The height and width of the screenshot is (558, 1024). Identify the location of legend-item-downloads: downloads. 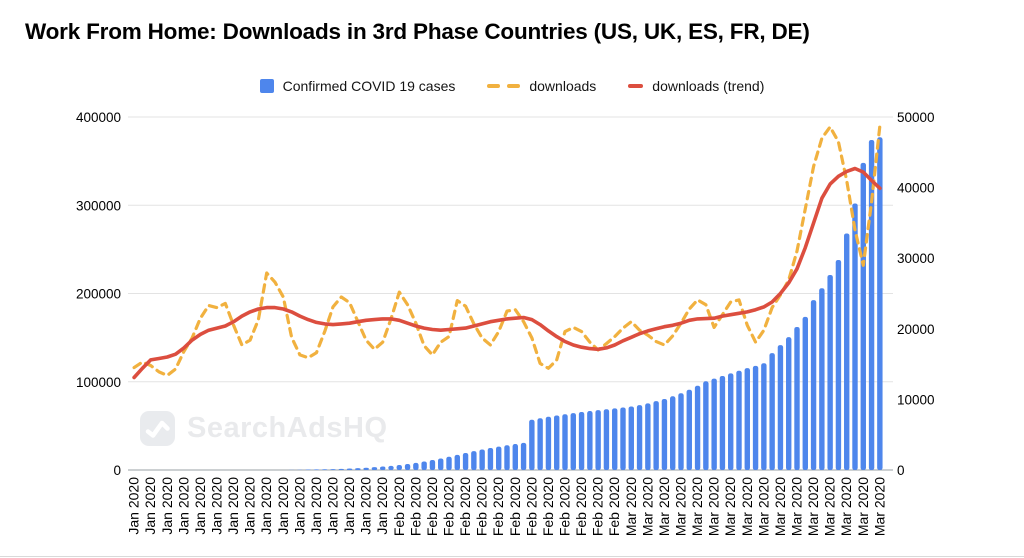
(541, 86).